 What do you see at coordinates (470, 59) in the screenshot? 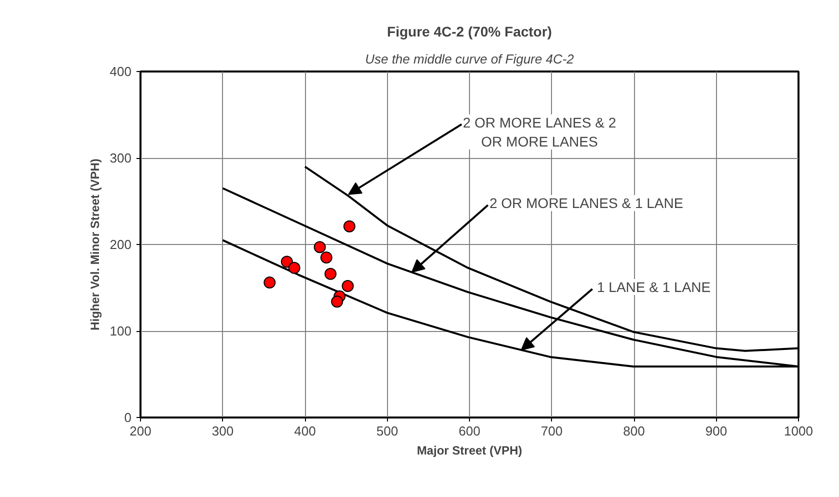
I see `text: Use the middle curve of Figure 4C-2` at bounding box center [470, 59].